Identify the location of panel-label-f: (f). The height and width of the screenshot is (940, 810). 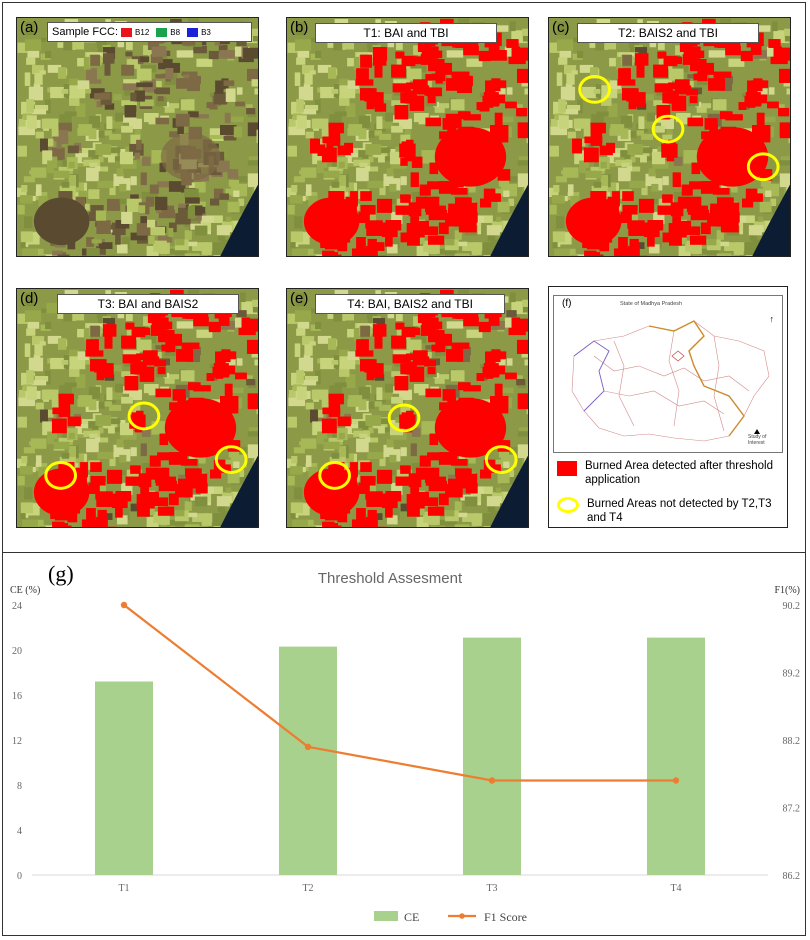
(567, 303).